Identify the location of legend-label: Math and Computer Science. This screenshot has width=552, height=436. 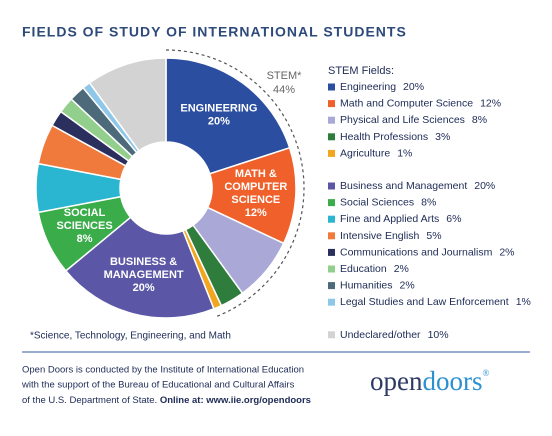
(406, 103).